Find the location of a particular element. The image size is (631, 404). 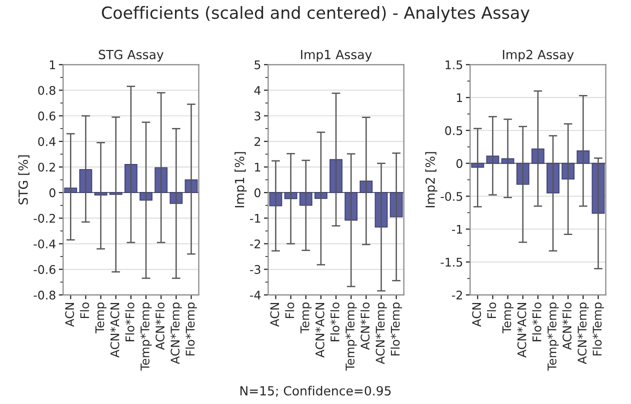

y-axis-title: Imp2 [%] is located at coordinates (431, 180).